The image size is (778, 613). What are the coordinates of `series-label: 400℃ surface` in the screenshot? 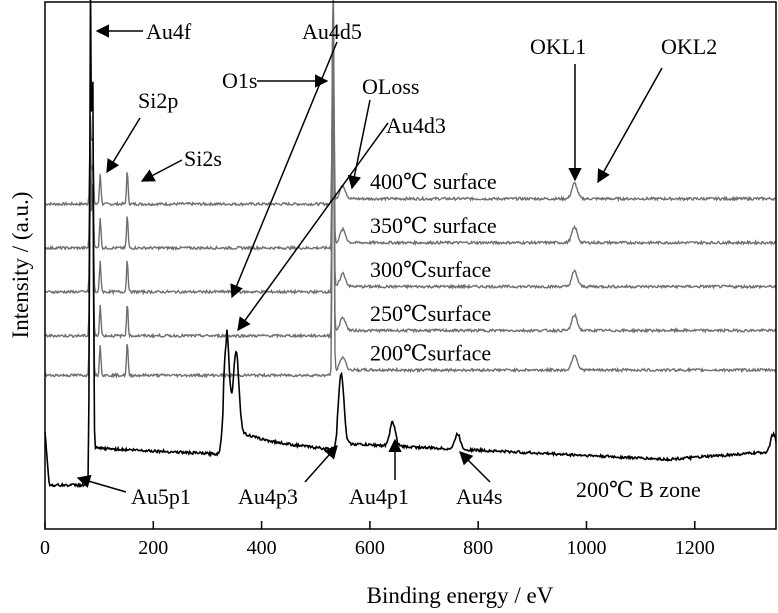 It's located at (433, 181).